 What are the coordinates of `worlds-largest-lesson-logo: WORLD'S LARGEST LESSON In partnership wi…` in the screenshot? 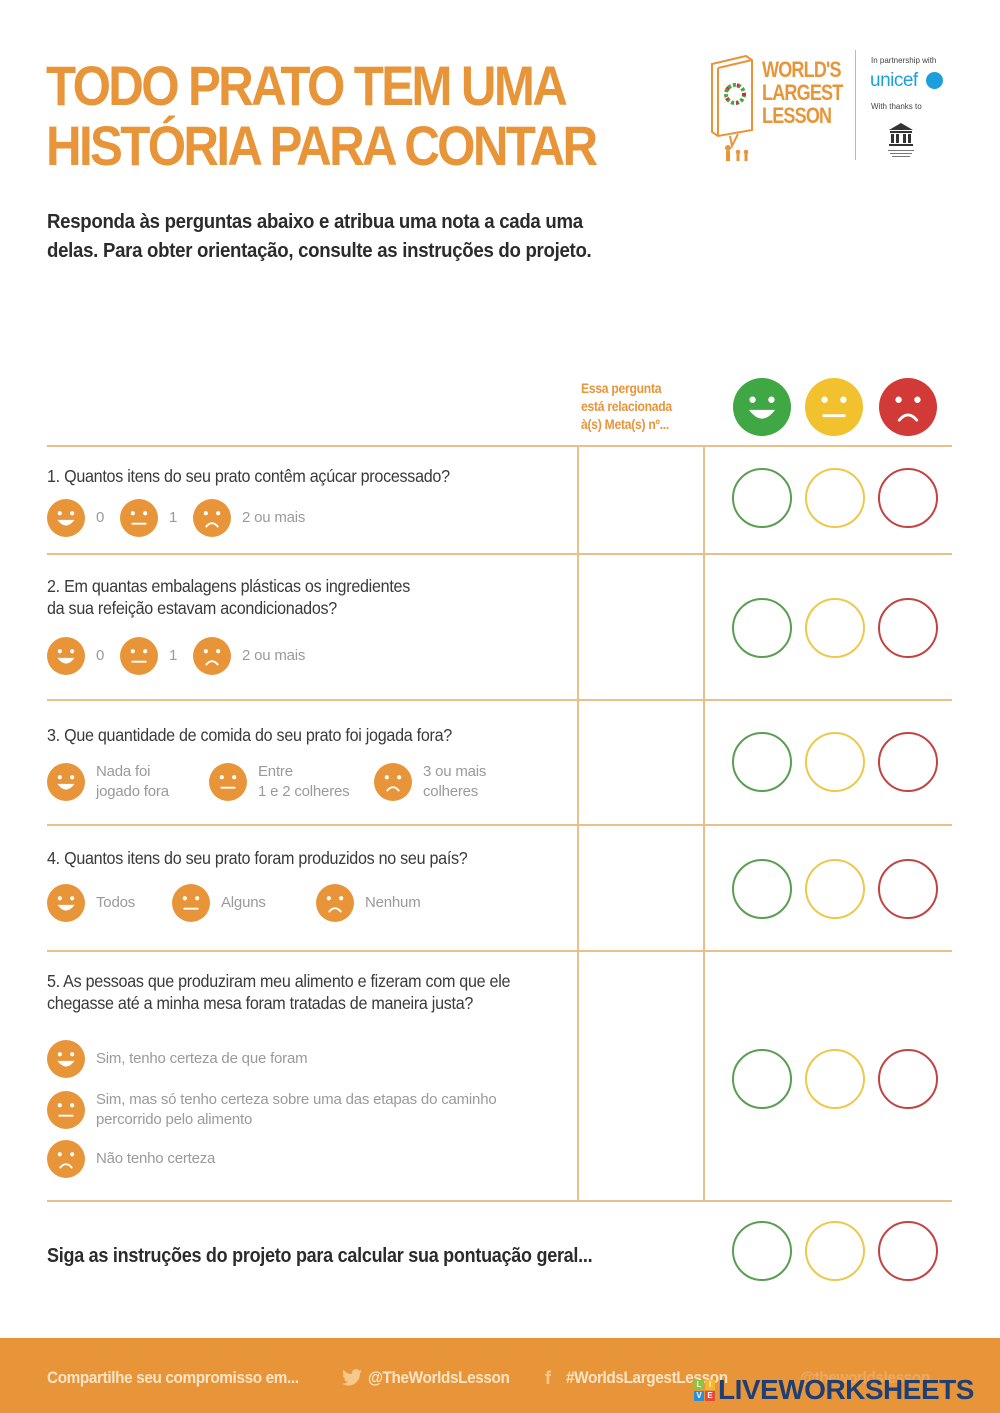 It's located at (830, 107).